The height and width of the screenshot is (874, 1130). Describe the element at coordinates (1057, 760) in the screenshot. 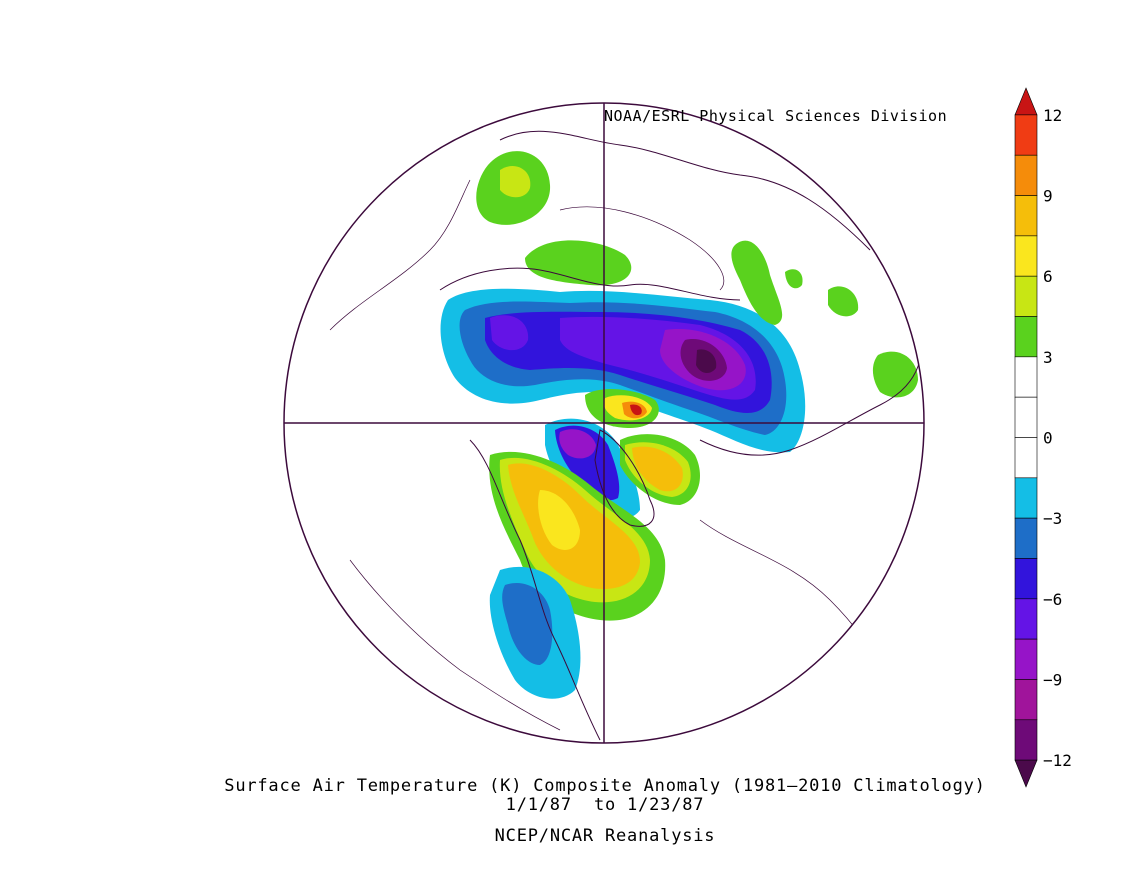

I see `colorbar-tick-label: −12` at that location.